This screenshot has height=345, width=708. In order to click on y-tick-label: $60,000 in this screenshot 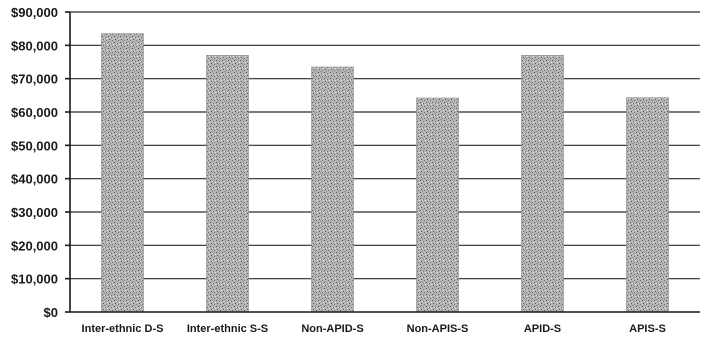, I will do `click(34, 112)`.